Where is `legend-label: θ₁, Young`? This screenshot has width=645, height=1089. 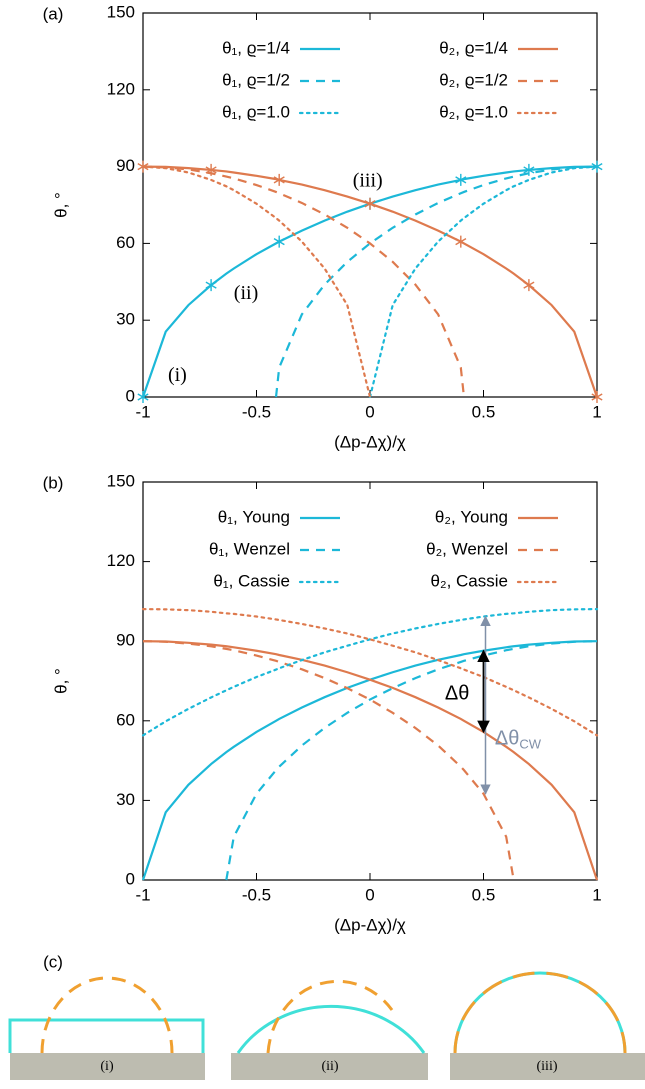 legend-label: θ₁, Young is located at coordinates (254, 516).